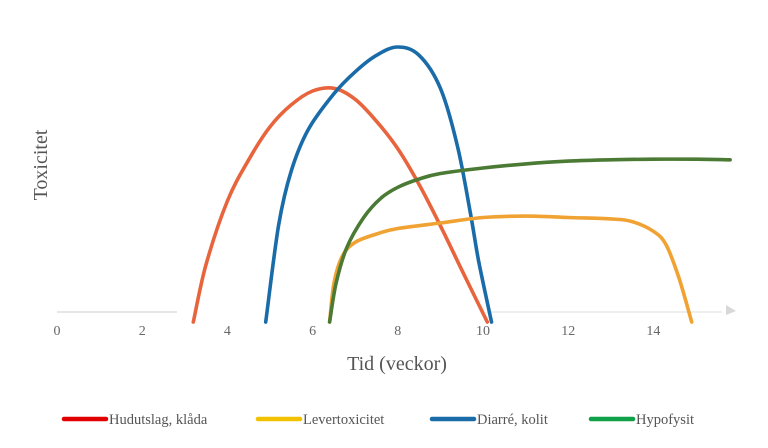 This screenshot has height=448, width=768. I want to click on x-tick-label: 0, so click(57, 331).